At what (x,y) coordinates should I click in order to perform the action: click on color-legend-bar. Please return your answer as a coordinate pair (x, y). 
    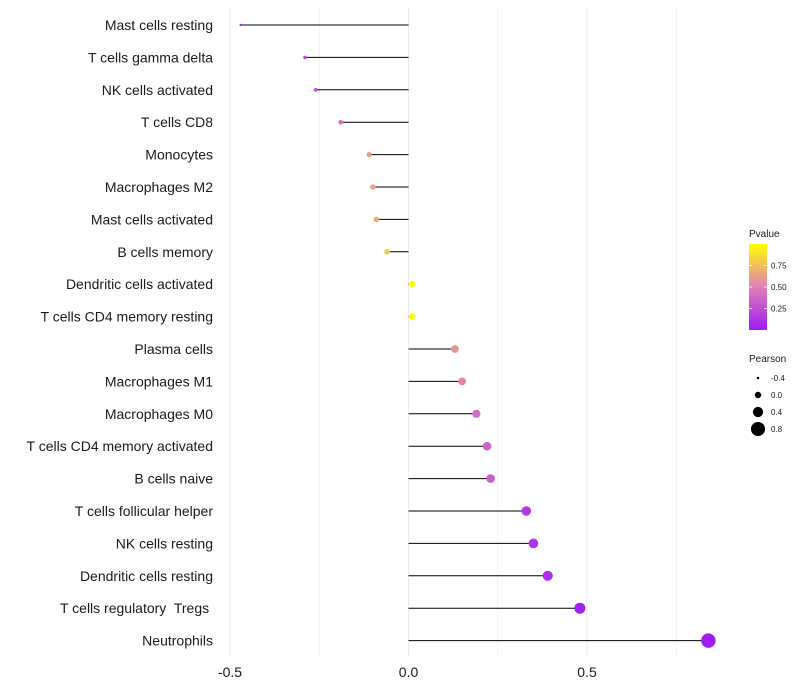
    Looking at the image, I should click on (758, 287).